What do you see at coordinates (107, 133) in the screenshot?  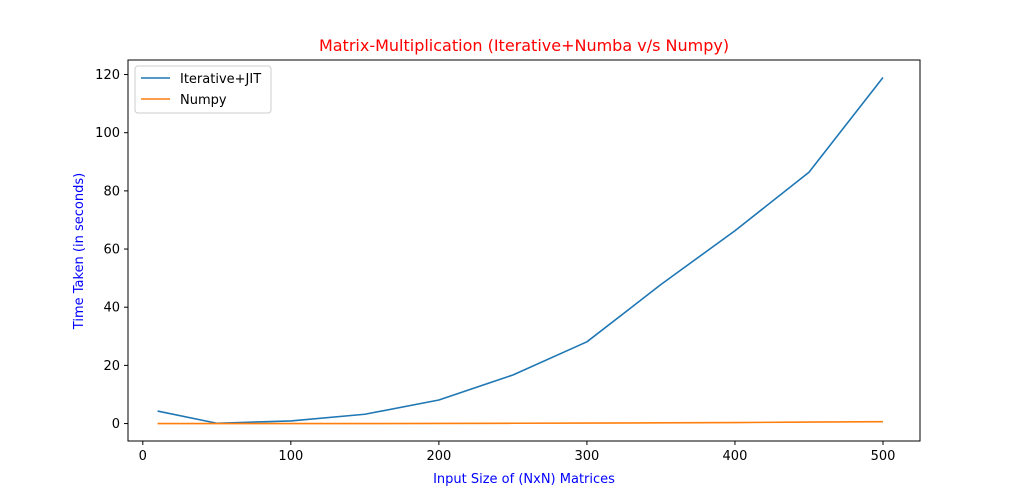 I see `y-tick-label: 100` at bounding box center [107, 133].